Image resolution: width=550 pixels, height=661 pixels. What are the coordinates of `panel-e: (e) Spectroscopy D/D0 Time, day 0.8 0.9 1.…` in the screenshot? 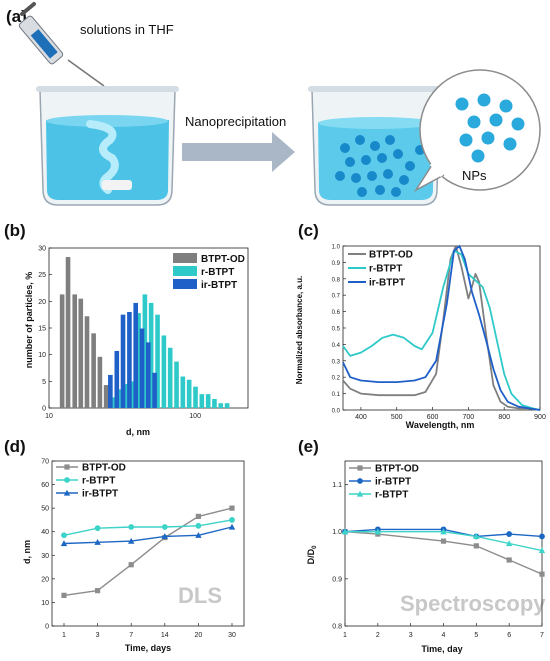 It's located at (422, 545).